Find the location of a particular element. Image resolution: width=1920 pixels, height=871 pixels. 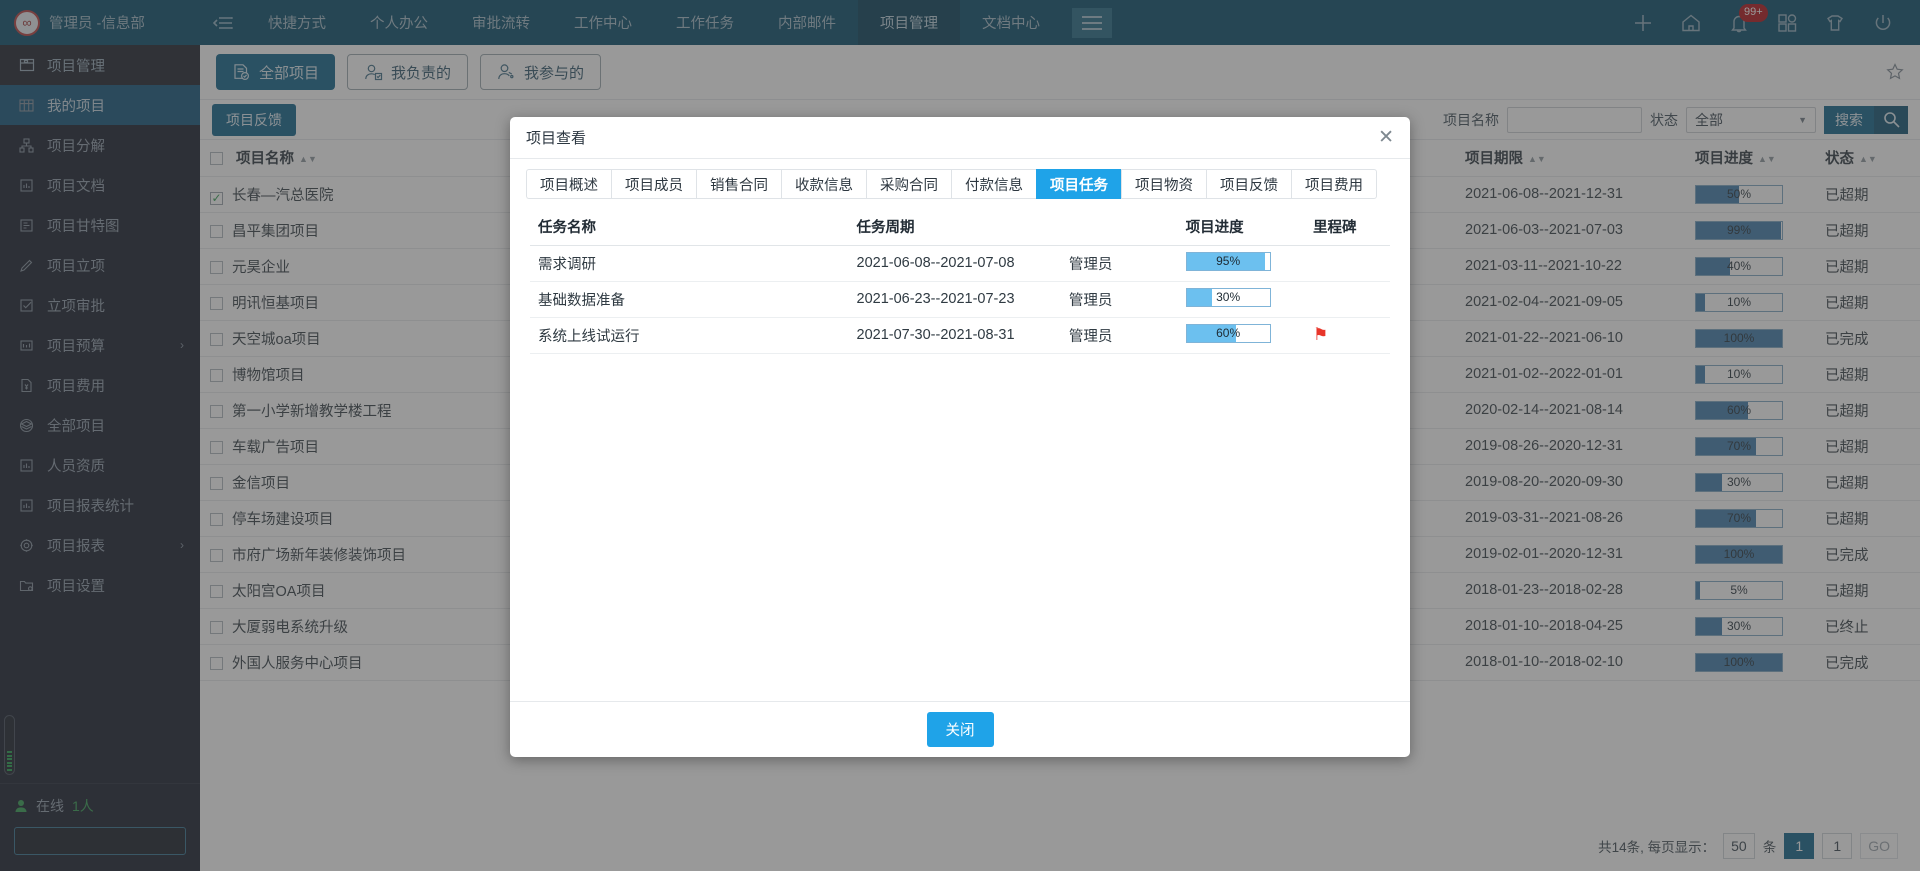

col-label: 里程碑 is located at coordinates (1335, 228).